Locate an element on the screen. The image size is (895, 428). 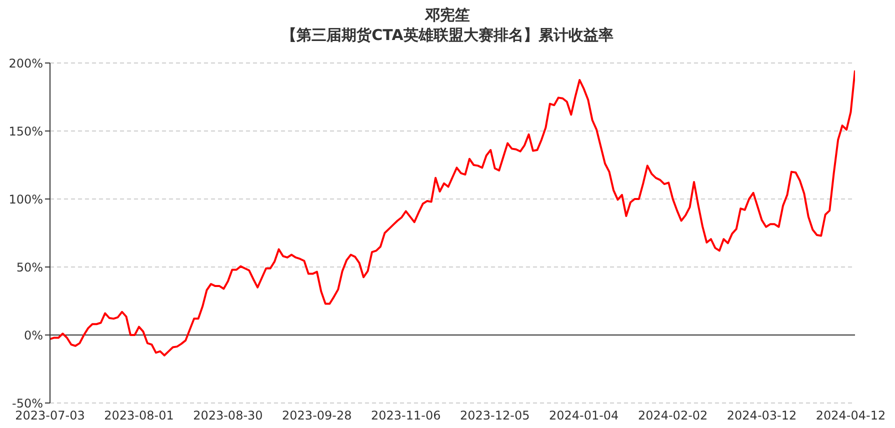
x-tick-label: 2023-07-03 is located at coordinates (50, 415).